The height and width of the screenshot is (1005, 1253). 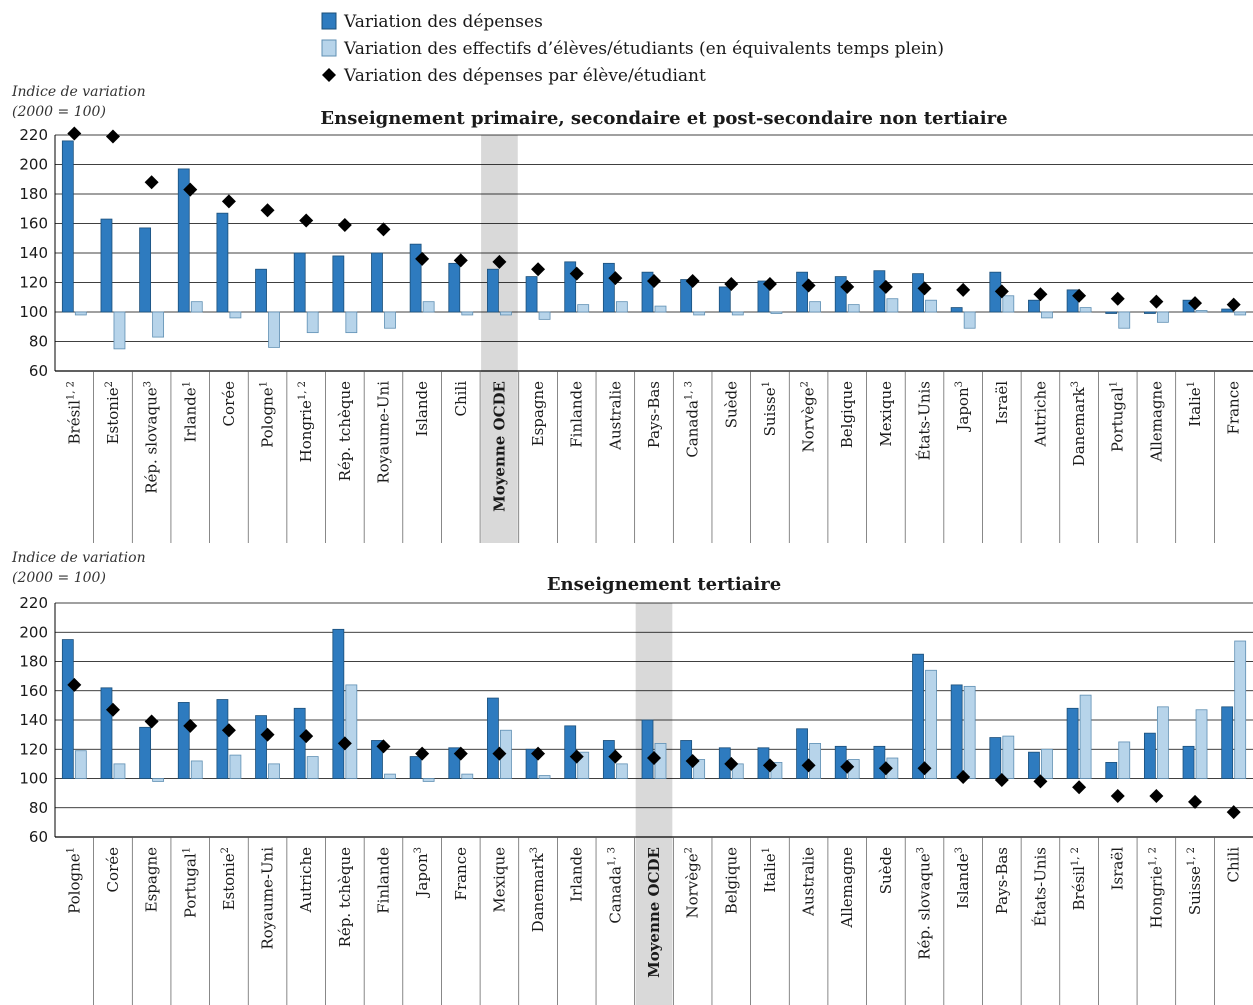 What do you see at coordinates (809, 419) in the screenshot?
I see `category-name: Norvège` at bounding box center [809, 419].